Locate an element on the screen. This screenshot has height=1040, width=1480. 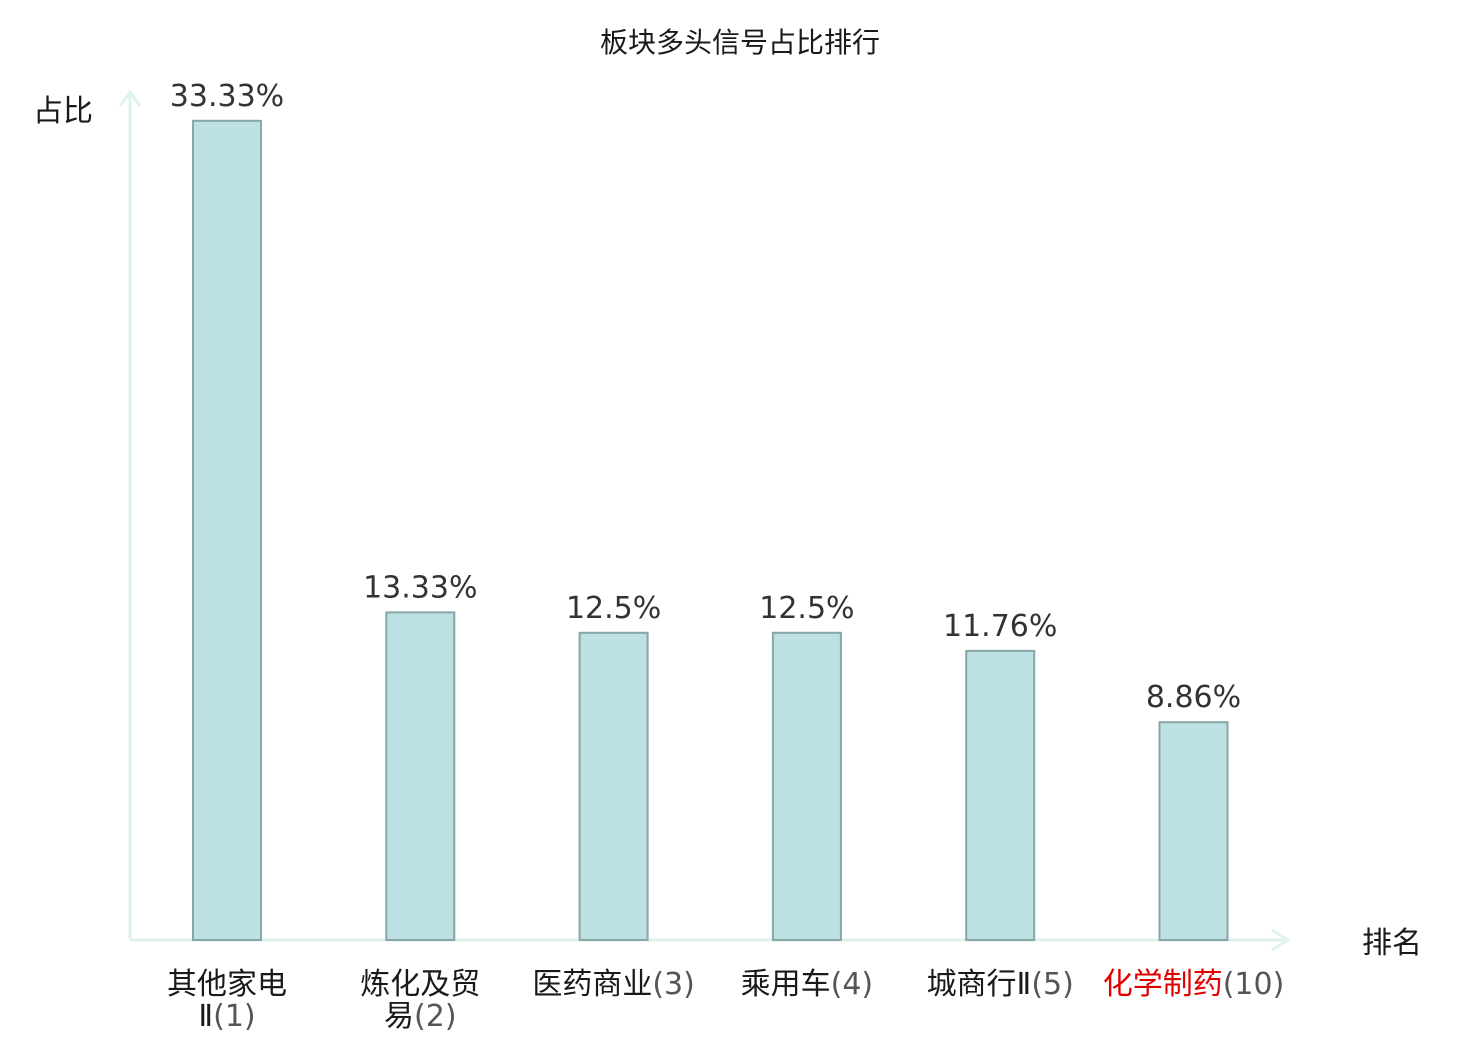
category-label-4: 乘用车(4) is located at coordinates (807, 984).